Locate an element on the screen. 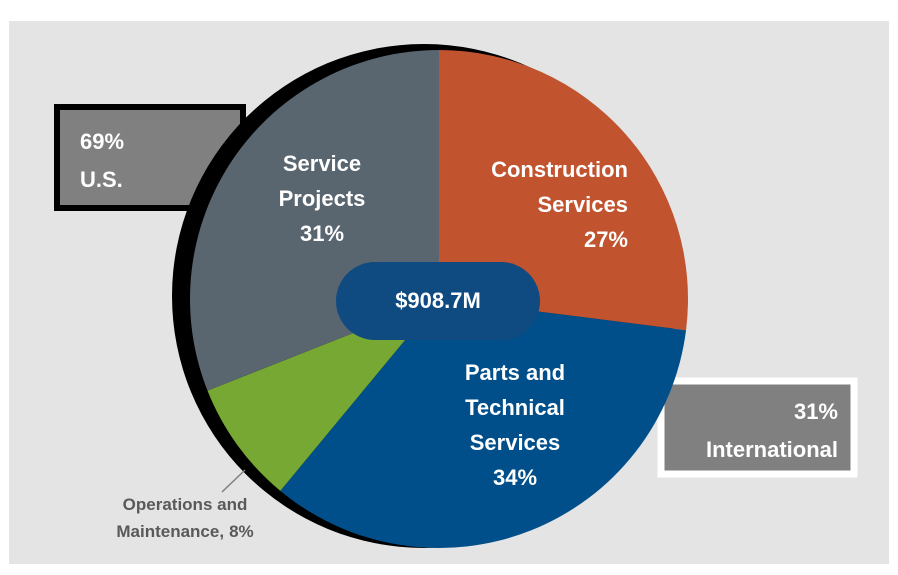 The image size is (898, 575). slice-label: Operations and Maintenance, 8% is located at coordinates (185, 518).